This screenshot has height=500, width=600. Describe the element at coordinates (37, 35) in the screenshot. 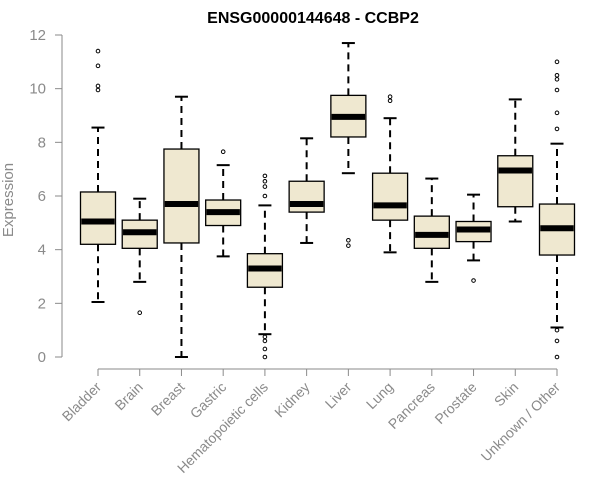

I see `y-tick-label: 12` at that location.